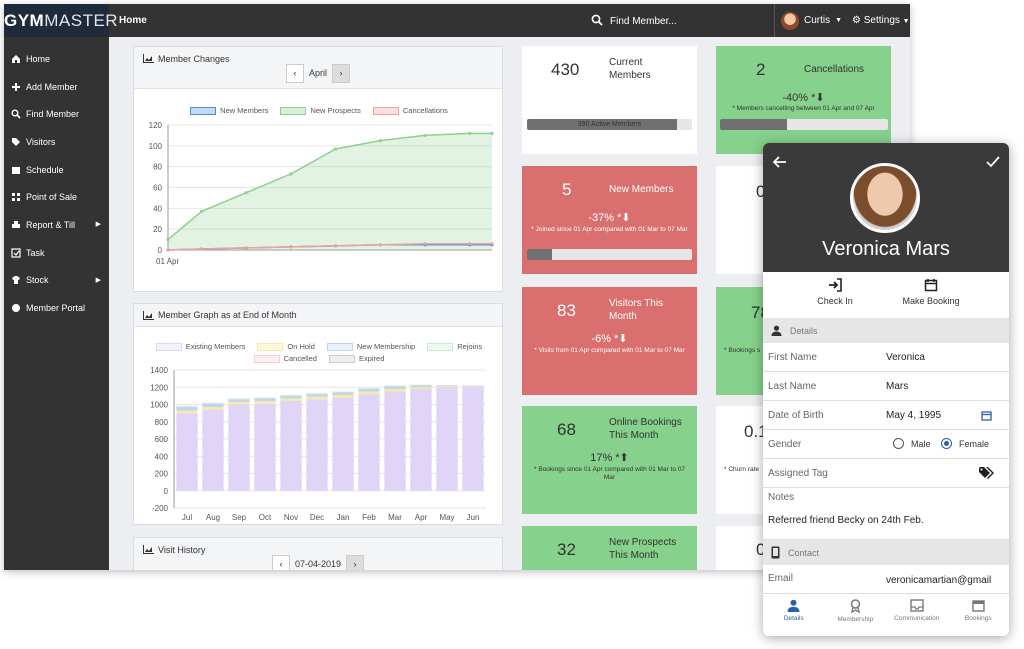 Image resolution: width=1024 pixels, height=649 pixels. Describe the element at coordinates (987, 473) in the screenshot. I see `tags-icon` at that location.